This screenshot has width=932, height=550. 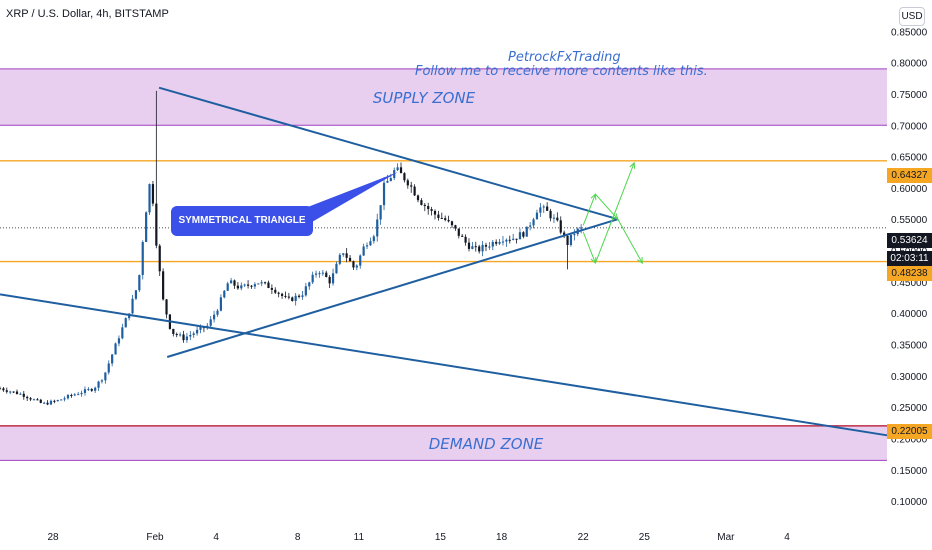 What do you see at coordinates (441, 537) in the screenshot?
I see `x-axis-tick-label: 15` at bounding box center [441, 537].